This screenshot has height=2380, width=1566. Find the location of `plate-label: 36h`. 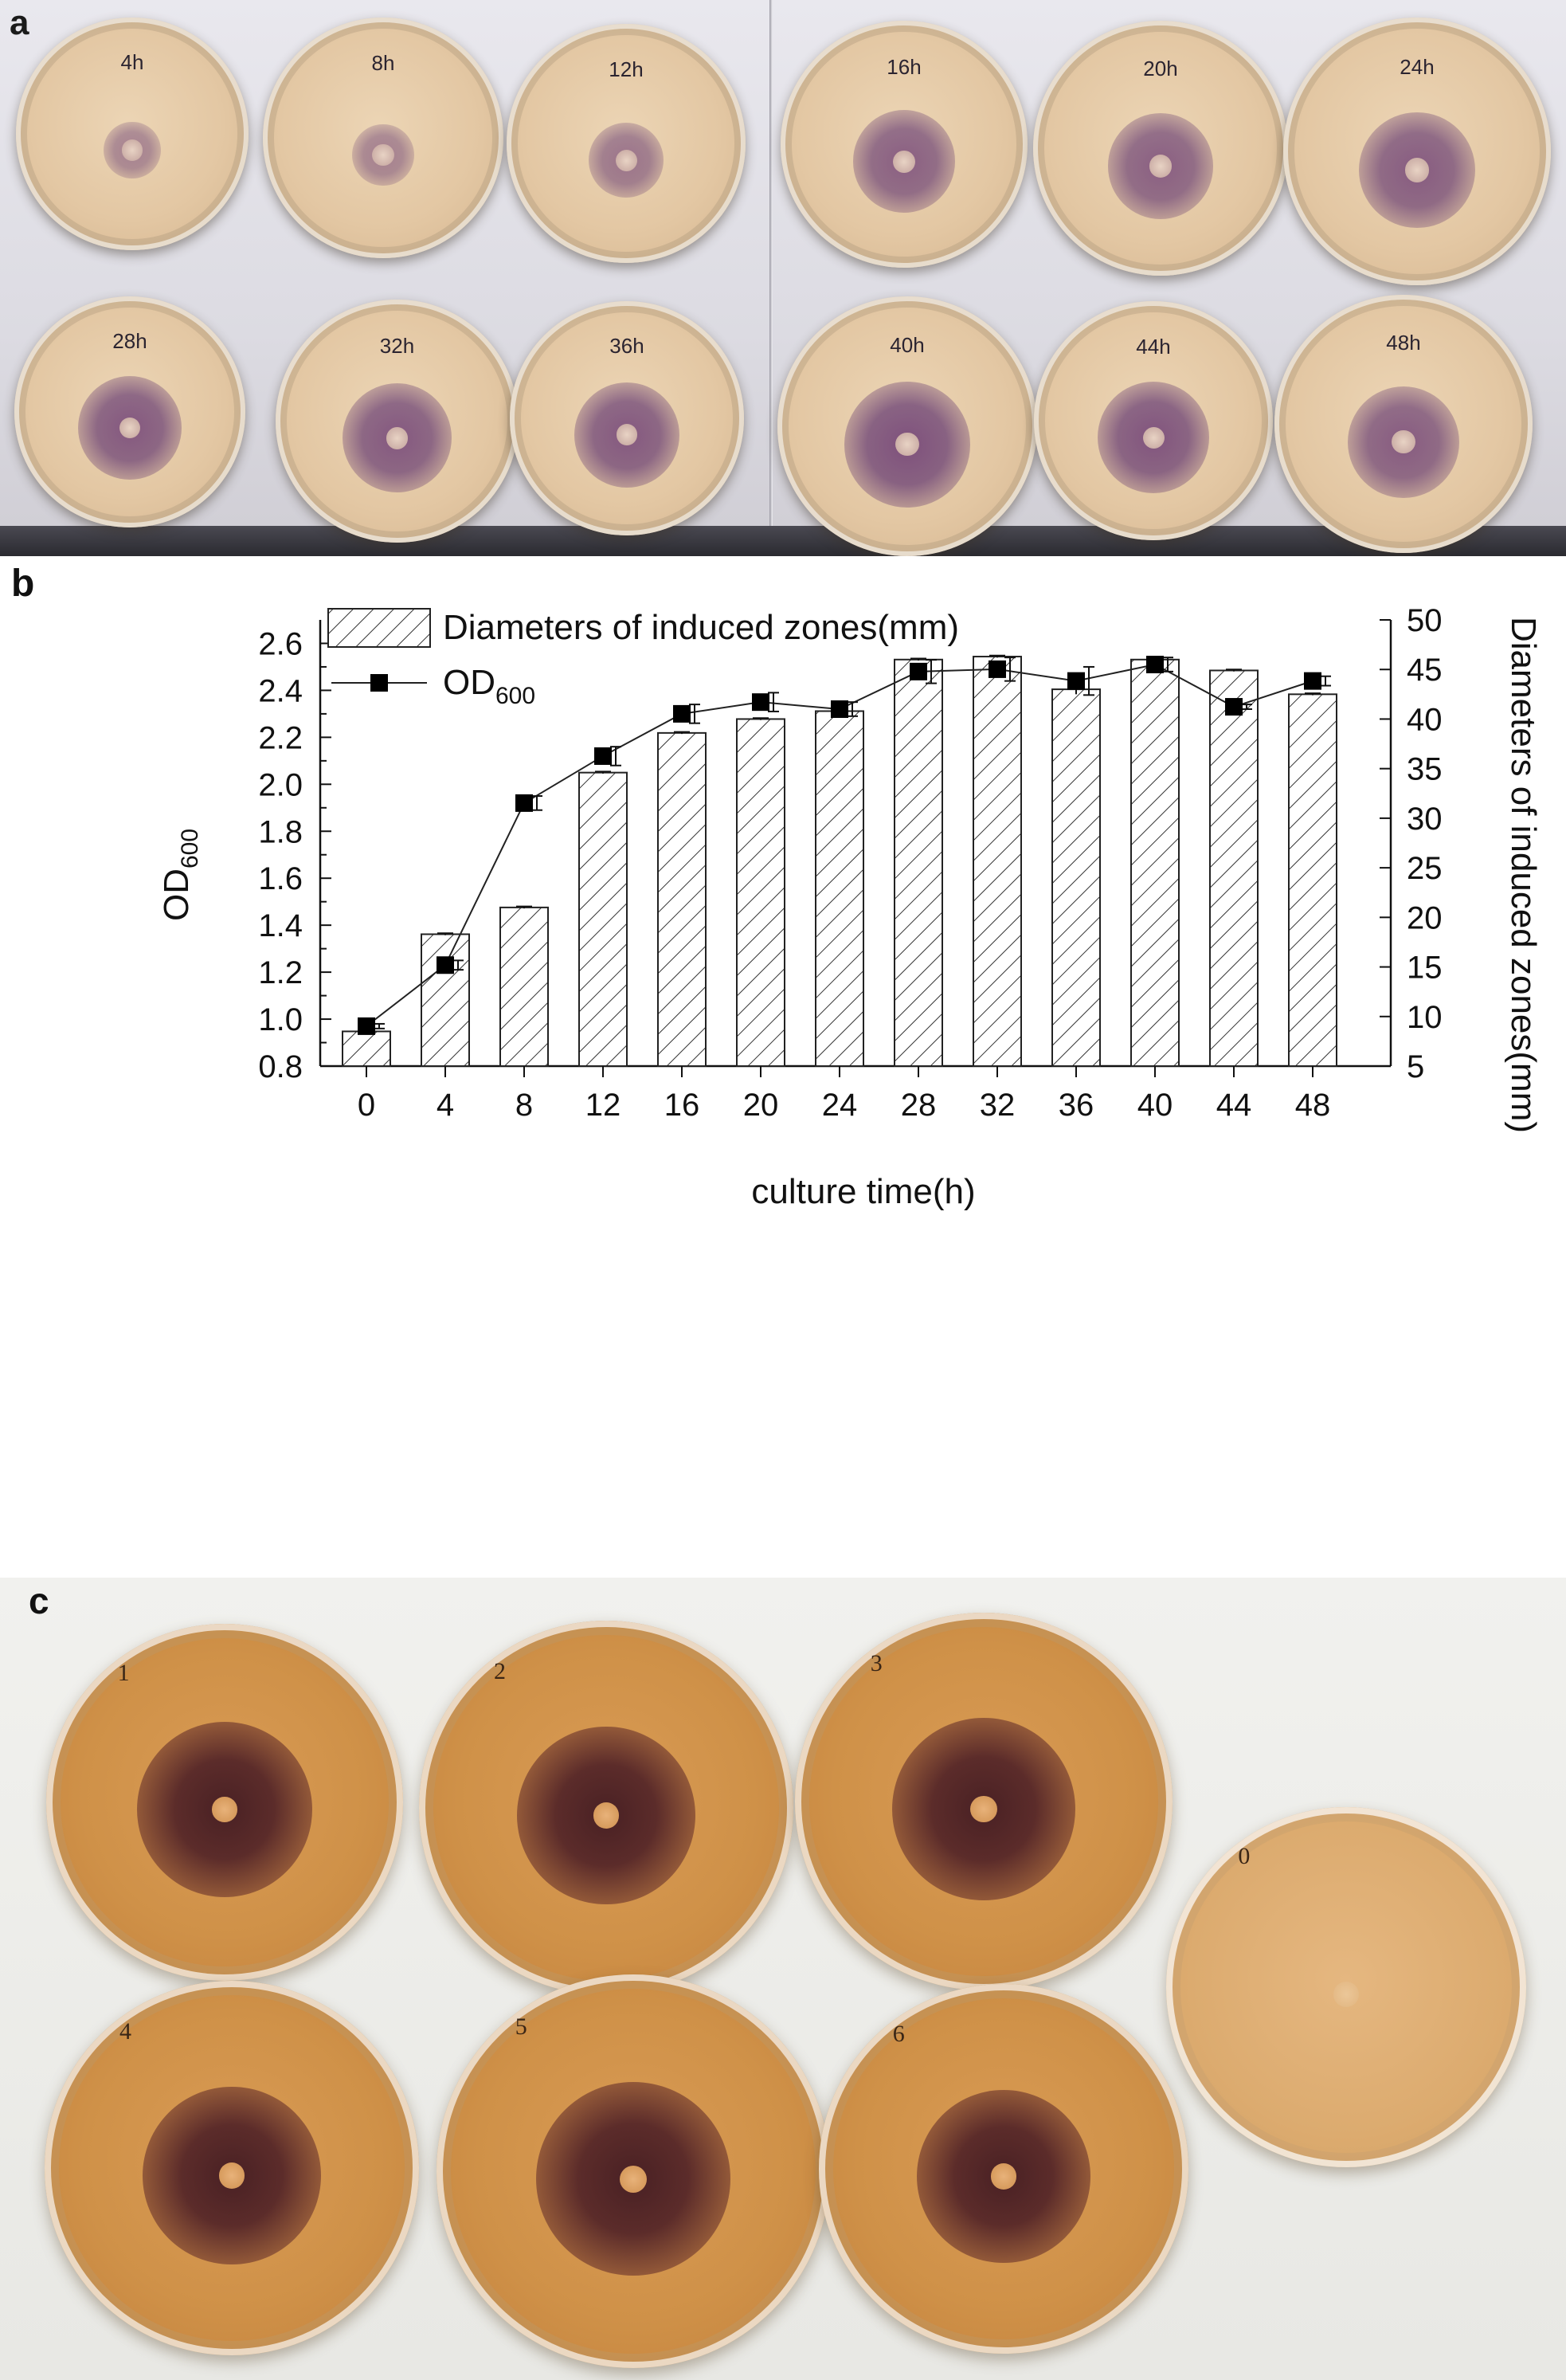

plate-label: 36h is located at coordinates (626, 346).